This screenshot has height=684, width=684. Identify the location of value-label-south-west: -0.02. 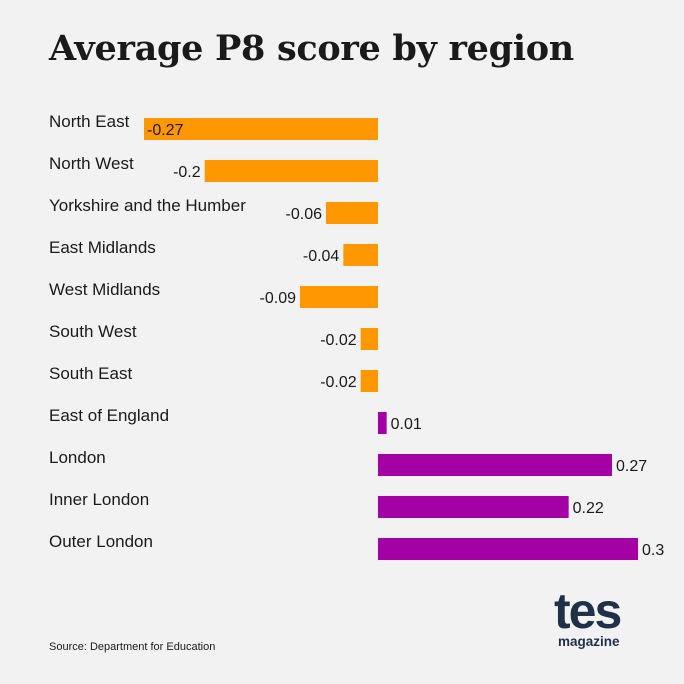
(338, 340).